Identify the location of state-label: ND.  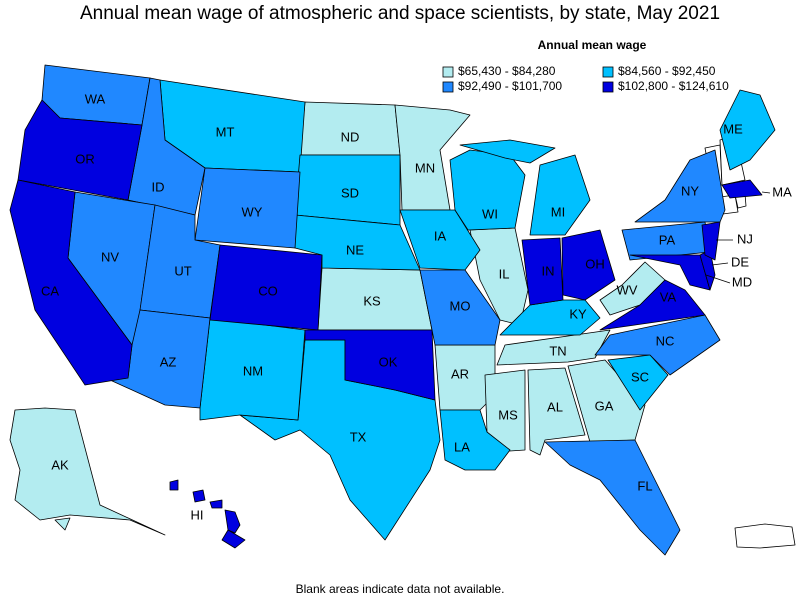
(350, 136).